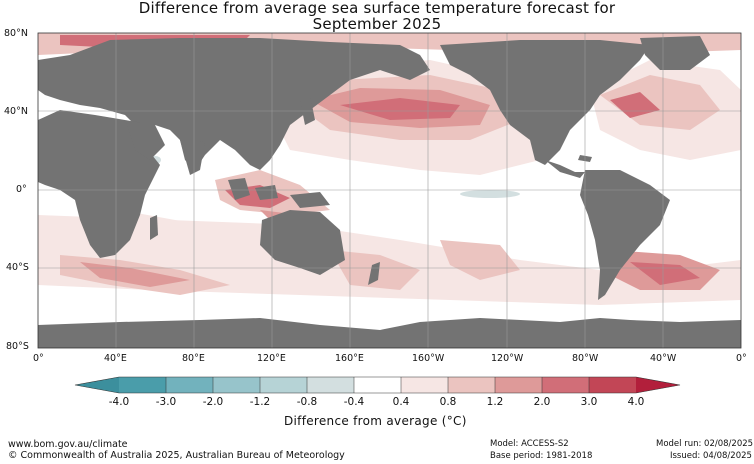  Describe the element at coordinates (625, 235) in the screenshot. I see `south-america` at that location.